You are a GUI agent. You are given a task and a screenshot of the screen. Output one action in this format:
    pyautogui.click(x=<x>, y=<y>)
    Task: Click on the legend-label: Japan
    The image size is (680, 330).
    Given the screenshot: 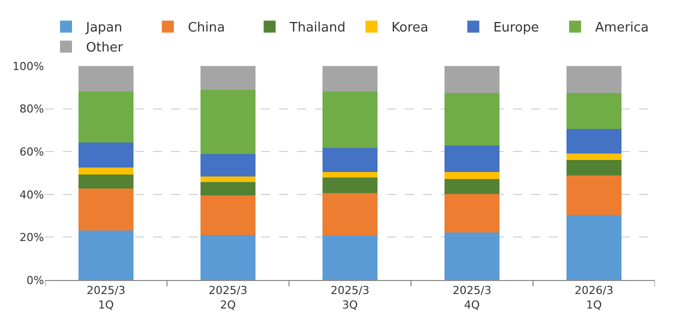 What is the action you would take?
    pyautogui.click(x=103, y=28)
    